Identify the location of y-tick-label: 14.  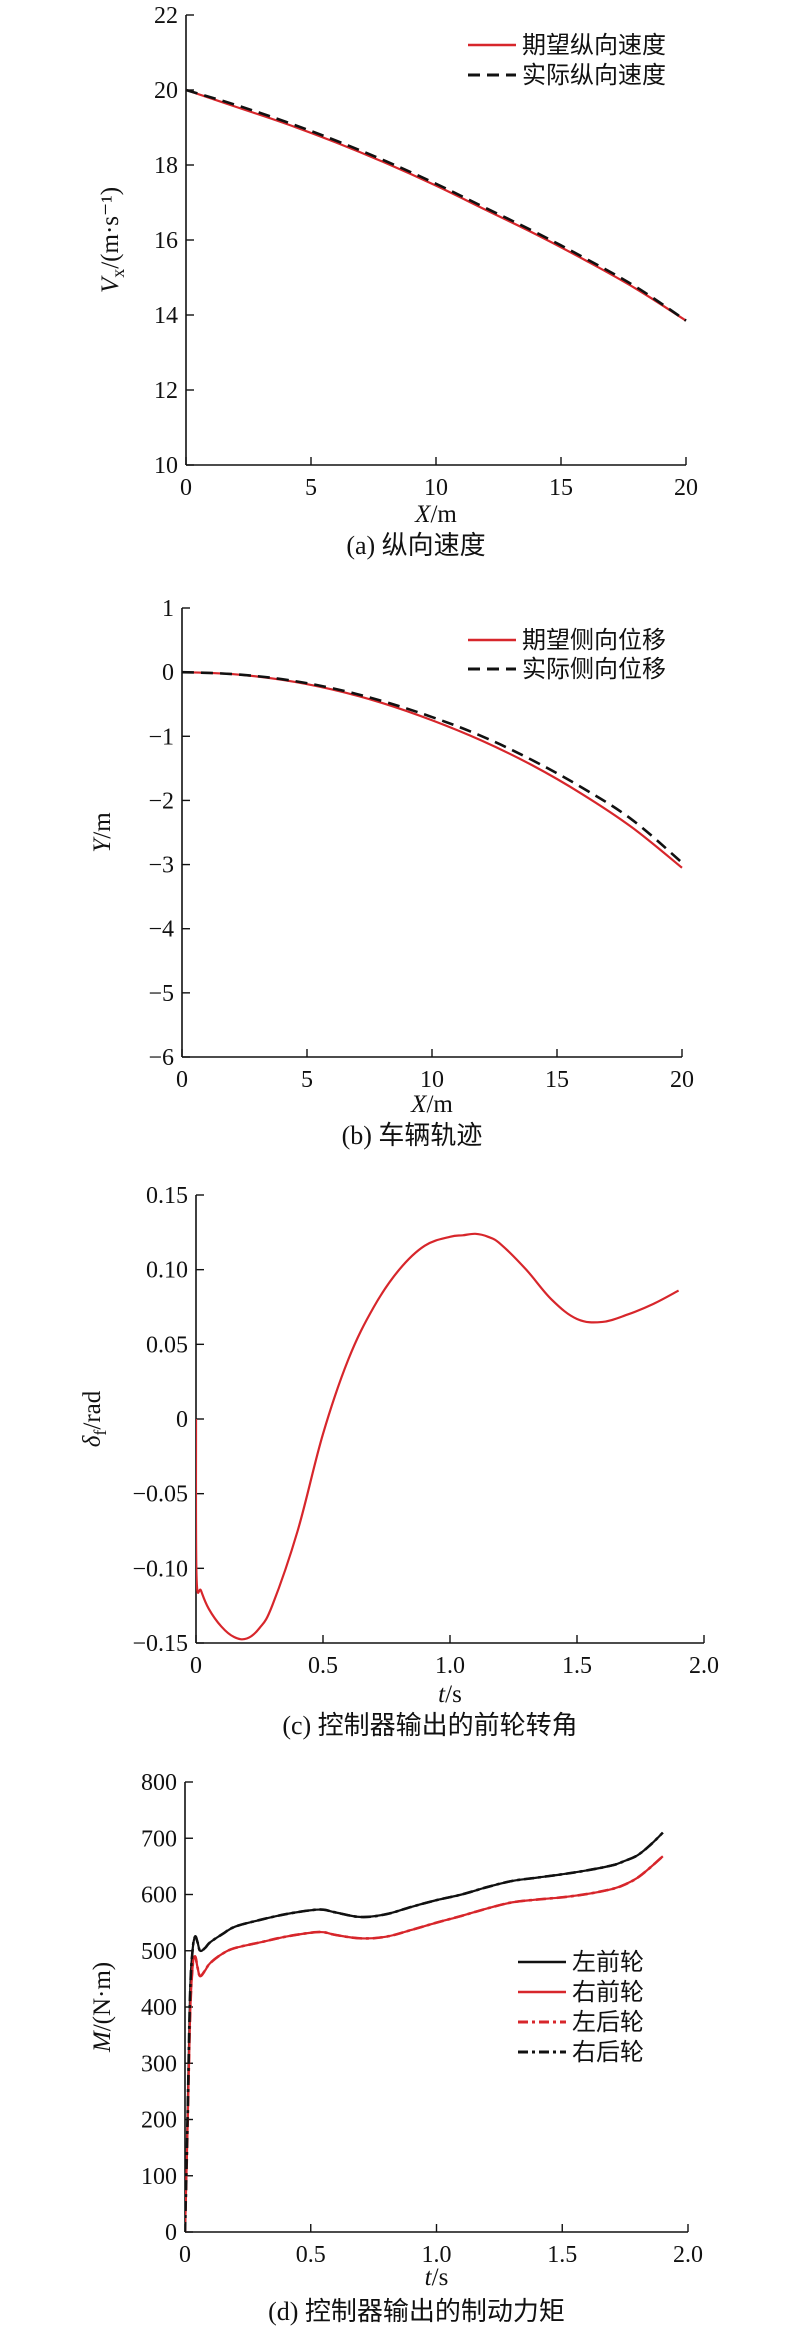
(166, 316).